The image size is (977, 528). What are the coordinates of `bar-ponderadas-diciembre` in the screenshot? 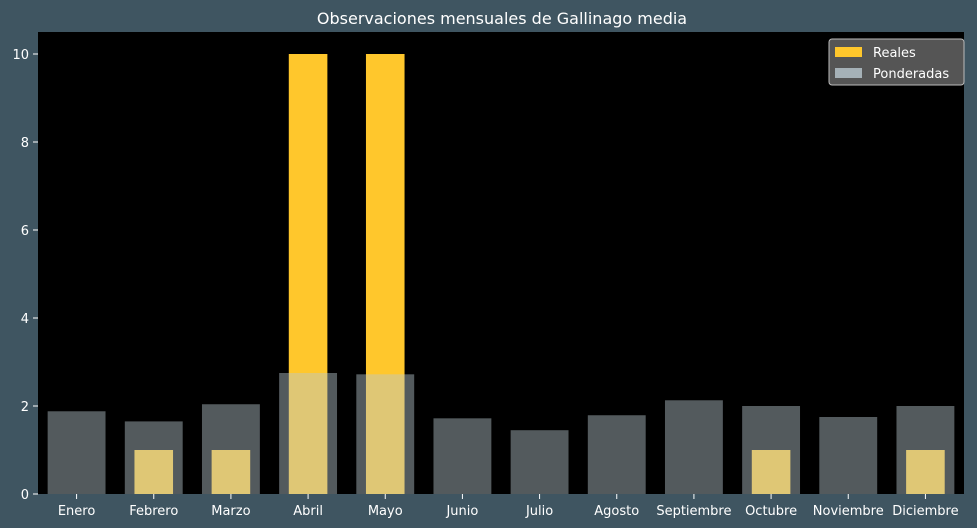 It's located at (925, 450).